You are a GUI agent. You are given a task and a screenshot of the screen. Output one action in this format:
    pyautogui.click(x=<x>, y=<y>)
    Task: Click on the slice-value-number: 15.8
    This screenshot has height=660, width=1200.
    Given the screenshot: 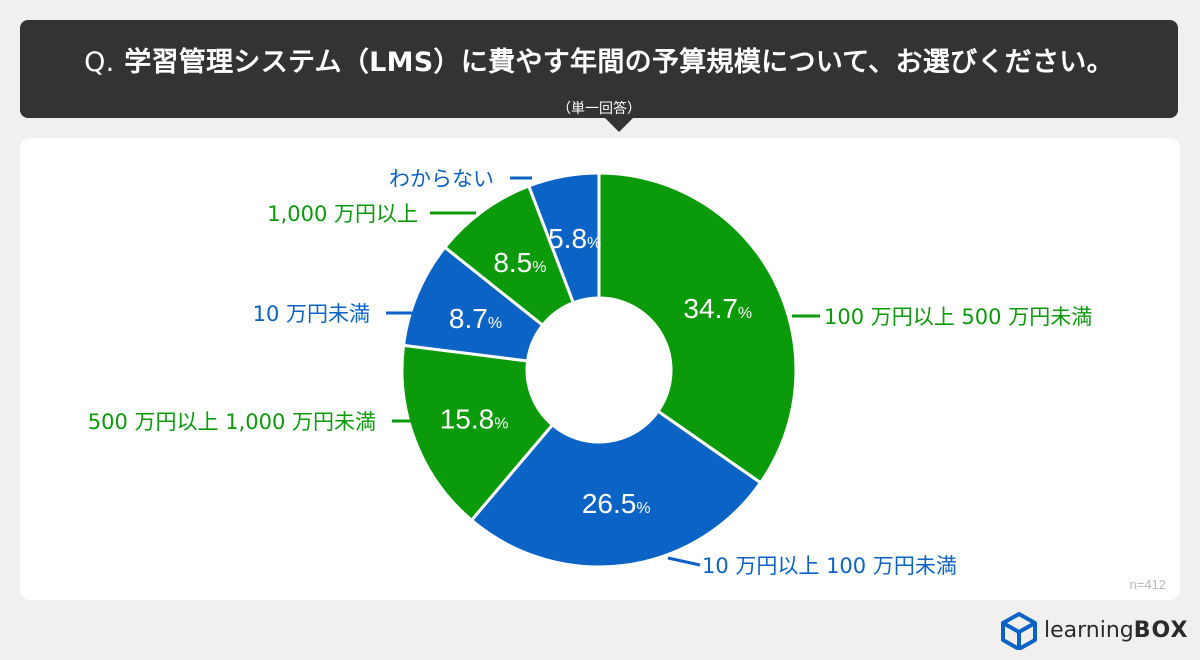 What is the action you would take?
    pyautogui.click(x=467, y=419)
    